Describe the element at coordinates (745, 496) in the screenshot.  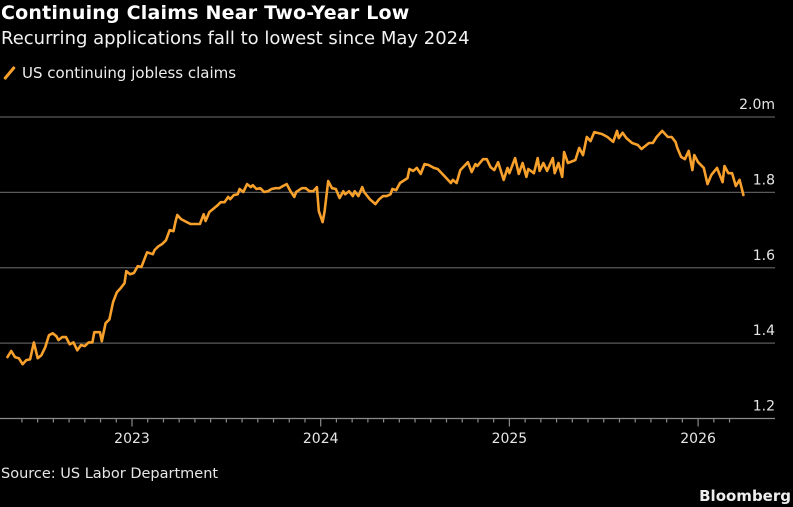
I see `bloomberg-logo: Bloomberg` at that location.